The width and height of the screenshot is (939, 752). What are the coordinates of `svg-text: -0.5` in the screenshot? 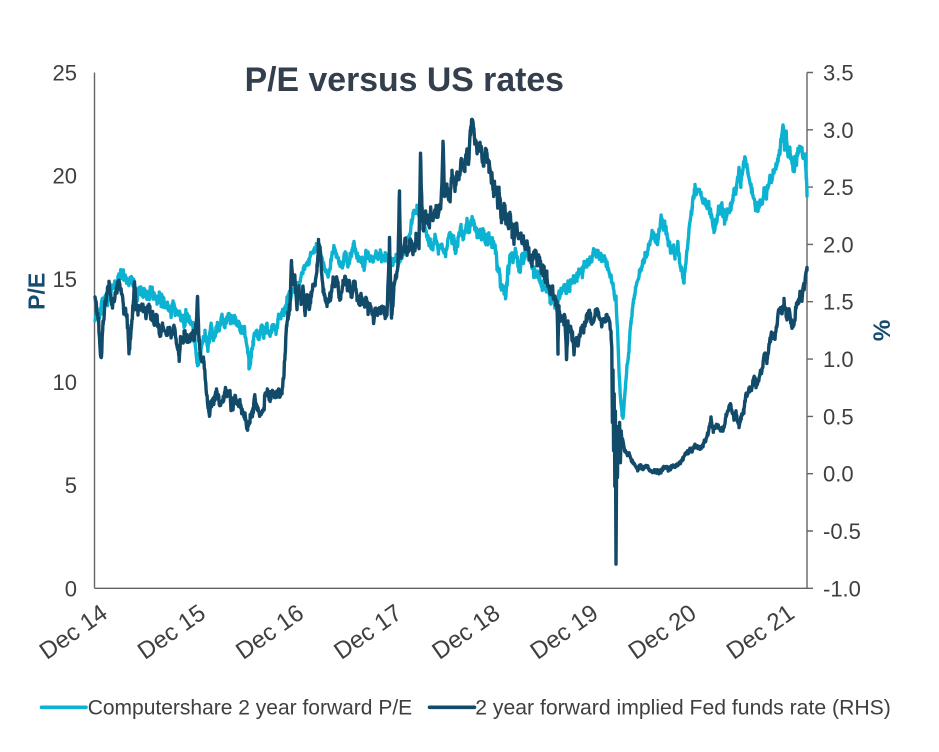 It's located at (842, 531).